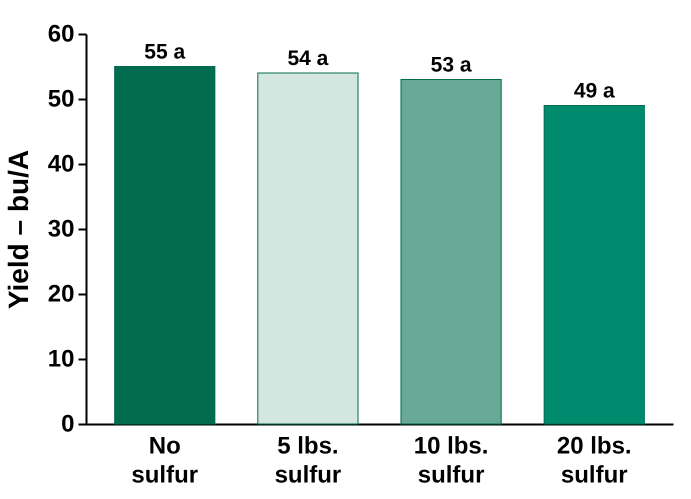  What do you see at coordinates (451, 460) in the screenshot?
I see `x-tick-label: 10 lbs. sulfur` at bounding box center [451, 460].